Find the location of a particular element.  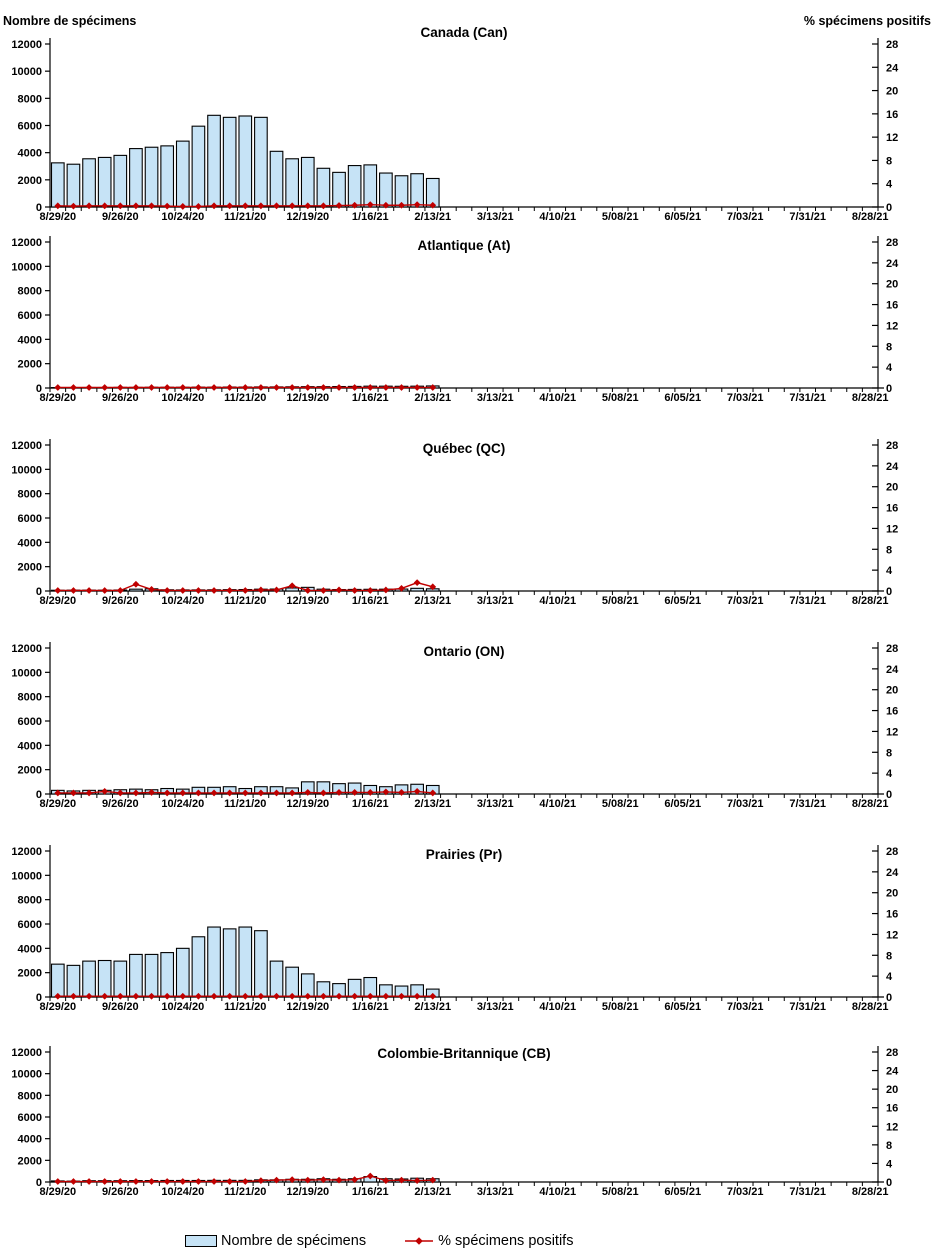

x-tick-label: 7/03/21 is located at coordinates (745, 1192).